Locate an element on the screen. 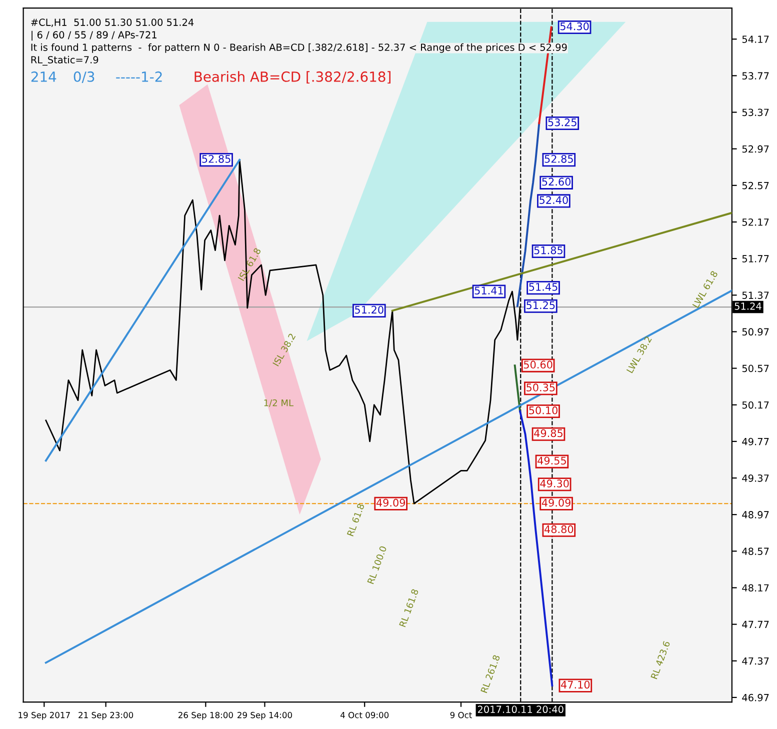 The height and width of the screenshot is (729, 777). annotation: 50.35 is located at coordinates (540, 388).